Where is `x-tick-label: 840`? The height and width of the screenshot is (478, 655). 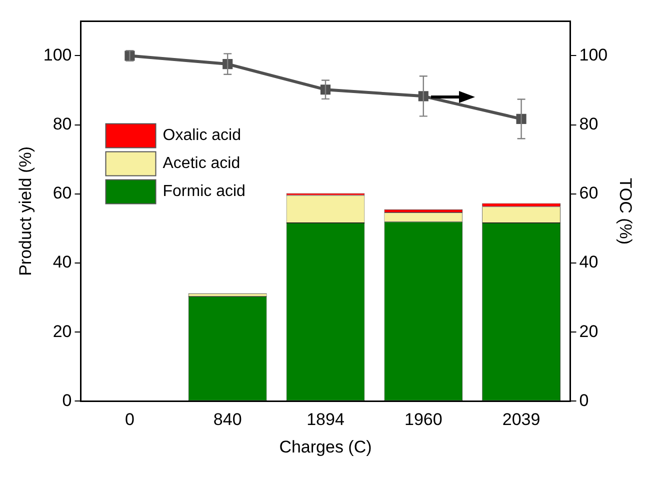 x-tick-label: 840 is located at coordinates (227, 420).